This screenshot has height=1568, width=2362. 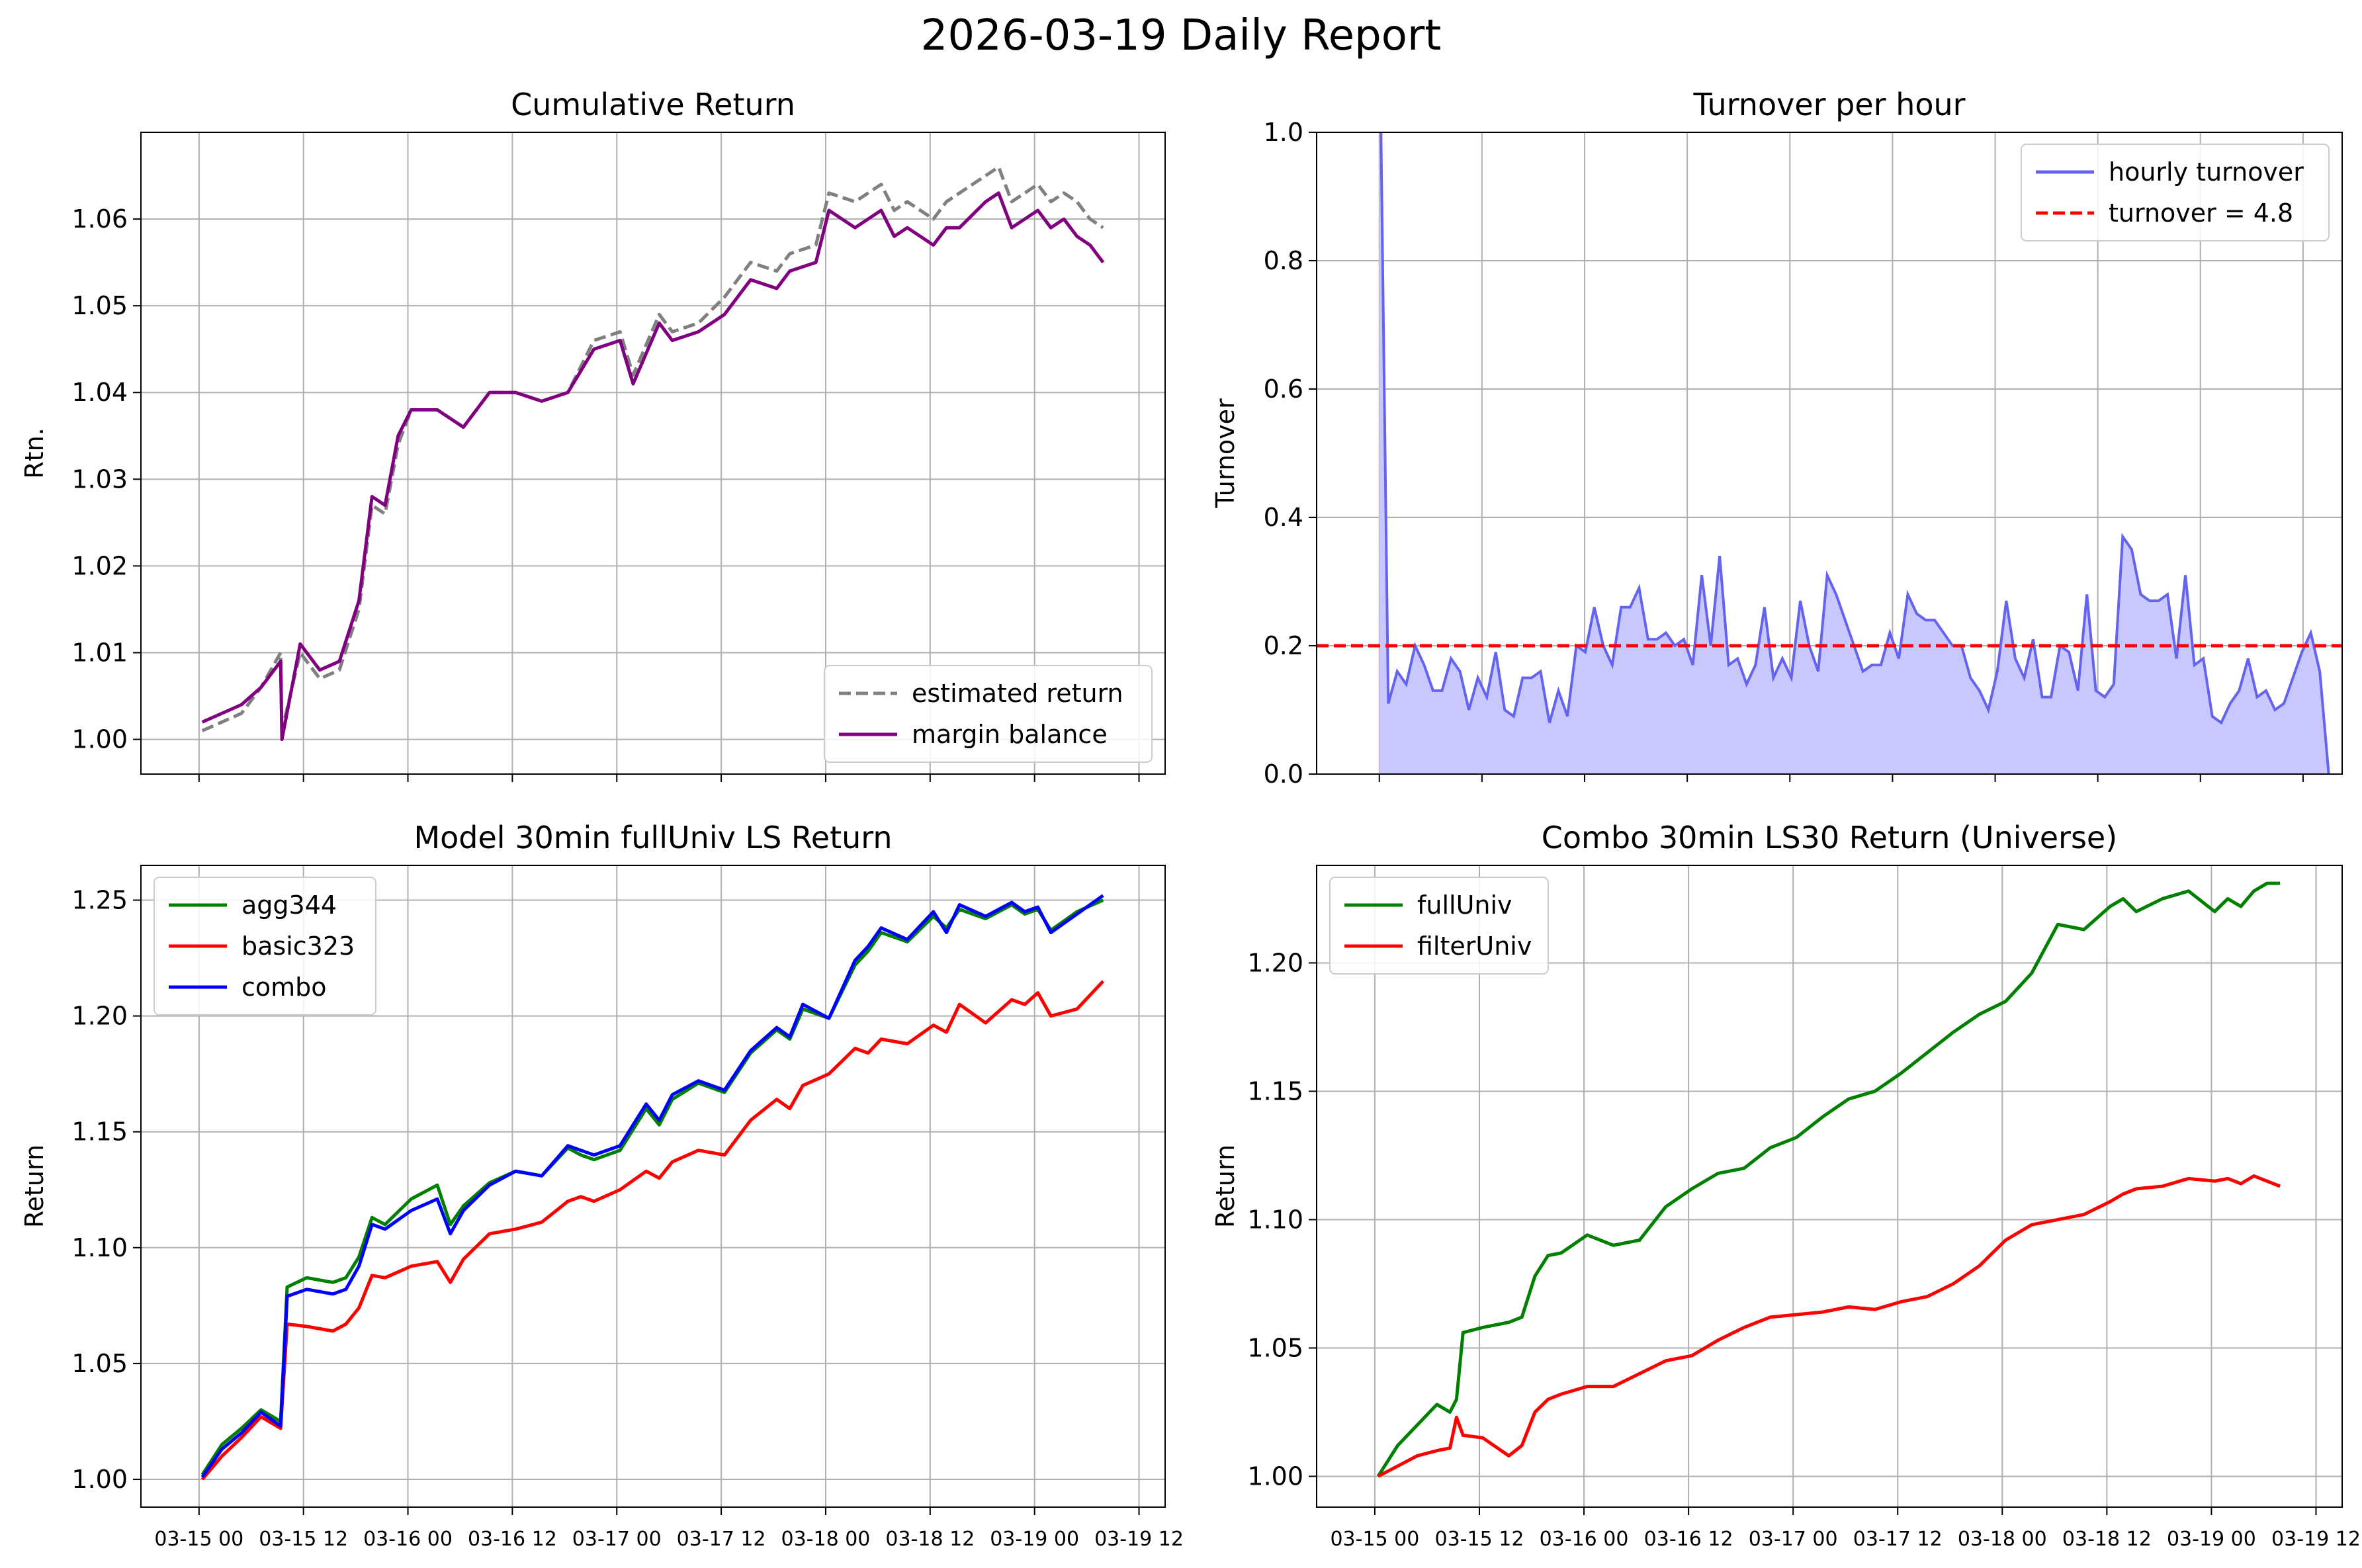 I want to click on series-basic323, so click(x=652, y=1231).